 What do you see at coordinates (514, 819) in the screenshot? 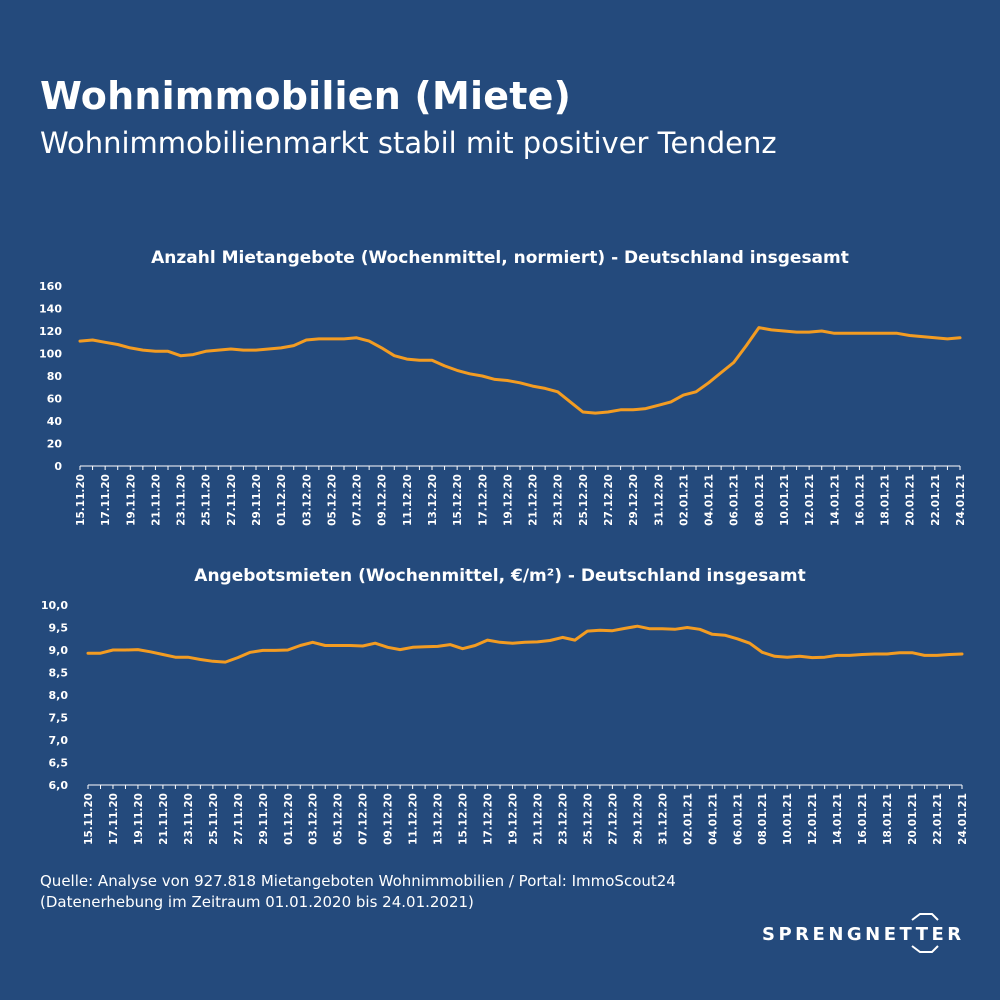
I see `x-tick-label: 19.12.20` at bounding box center [514, 819].